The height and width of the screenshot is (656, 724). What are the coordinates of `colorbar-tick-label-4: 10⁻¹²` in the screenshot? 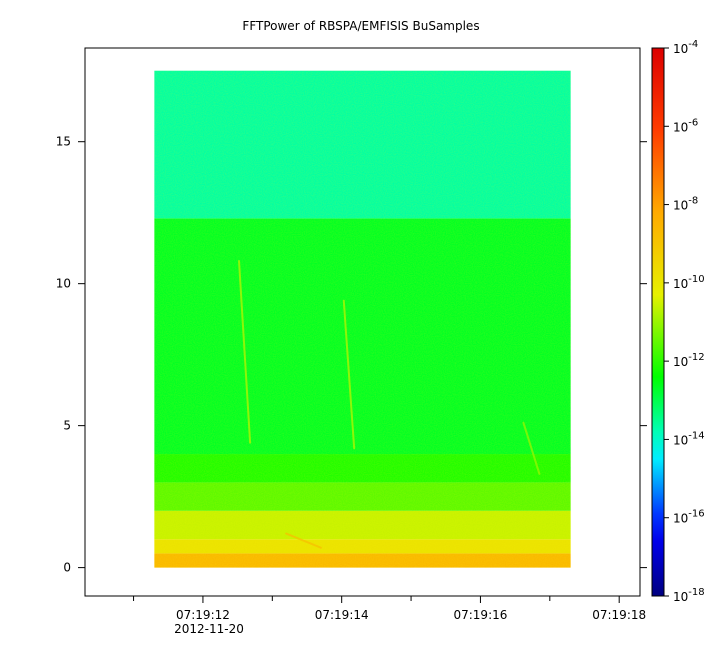 It's located at (689, 360).